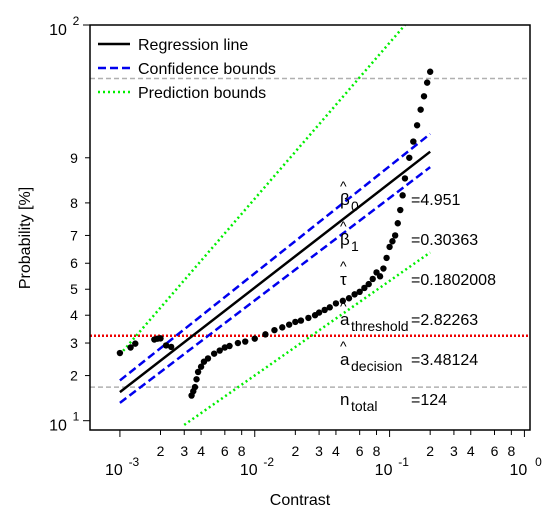  Describe the element at coordinates (74, 315) in the screenshot. I see `y-minor-tick-label: 4` at that location.